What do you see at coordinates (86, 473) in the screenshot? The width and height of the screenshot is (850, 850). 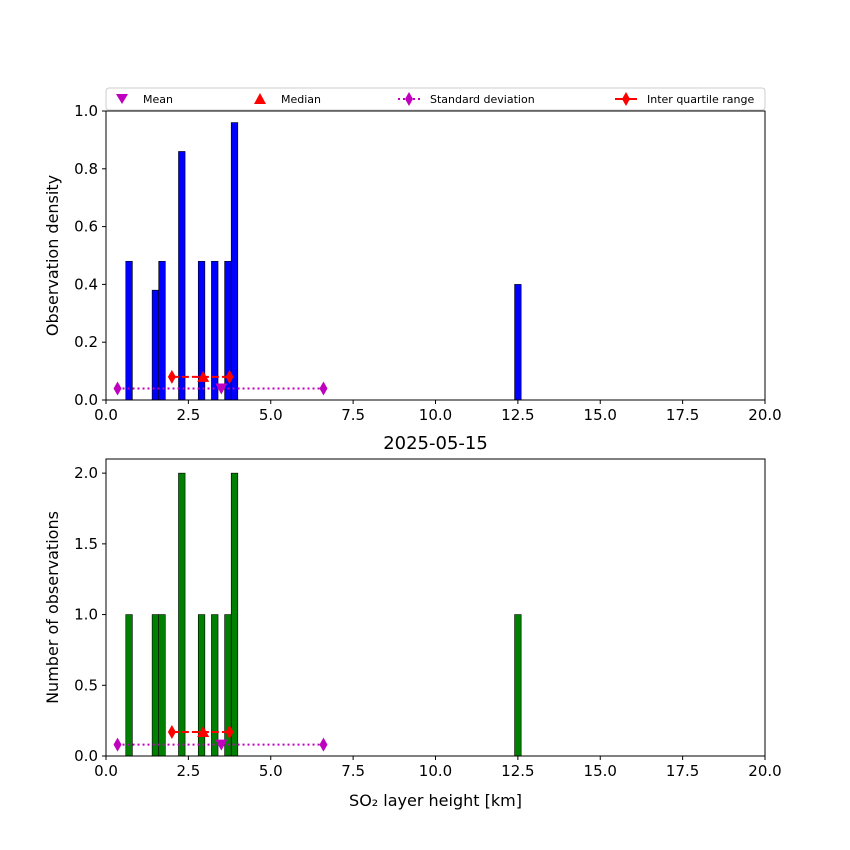 I see `bottom-y-tick-label: 2.0` at bounding box center [86, 473].